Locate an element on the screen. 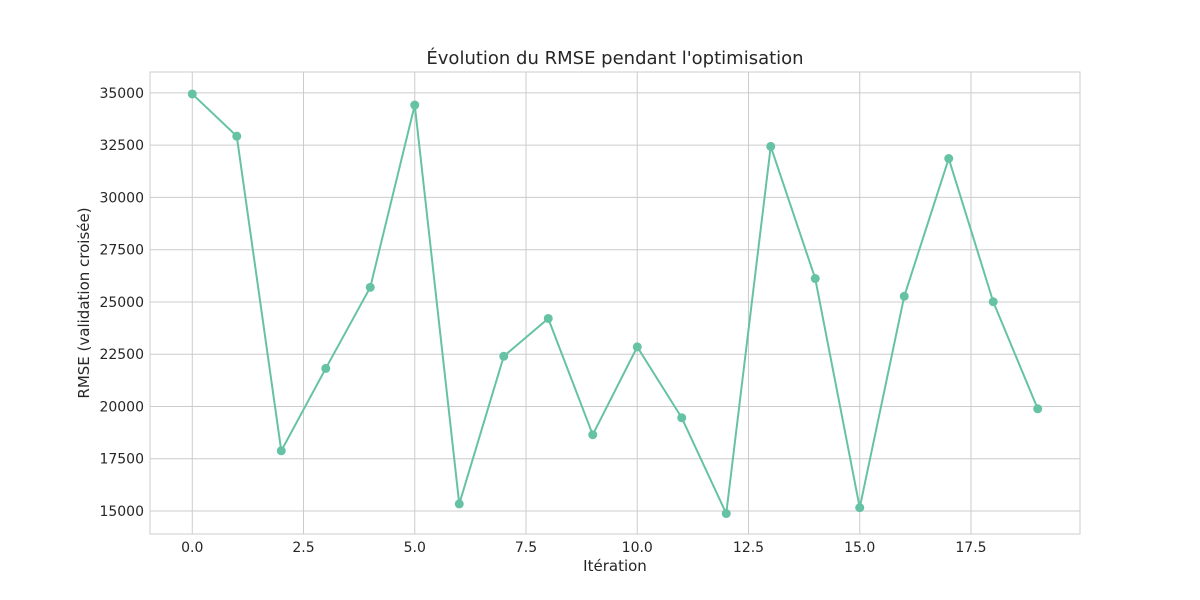  x-tick-label: 7.5 is located at coordinates (526, 548).